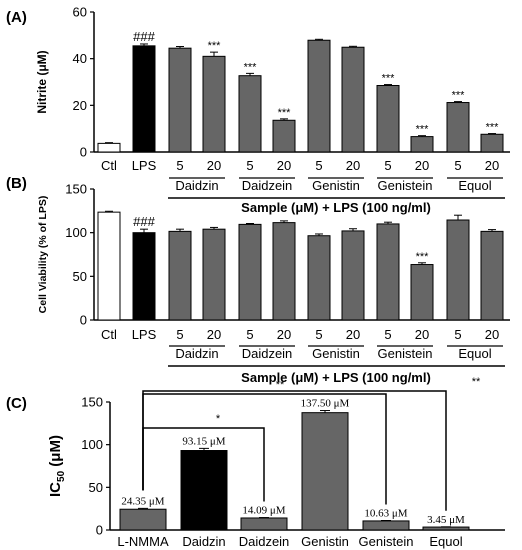  What do you see at coordinates (80, 58) in the screenshot?
I see `y-tick-label: 40` at bounding box center [80, 58].